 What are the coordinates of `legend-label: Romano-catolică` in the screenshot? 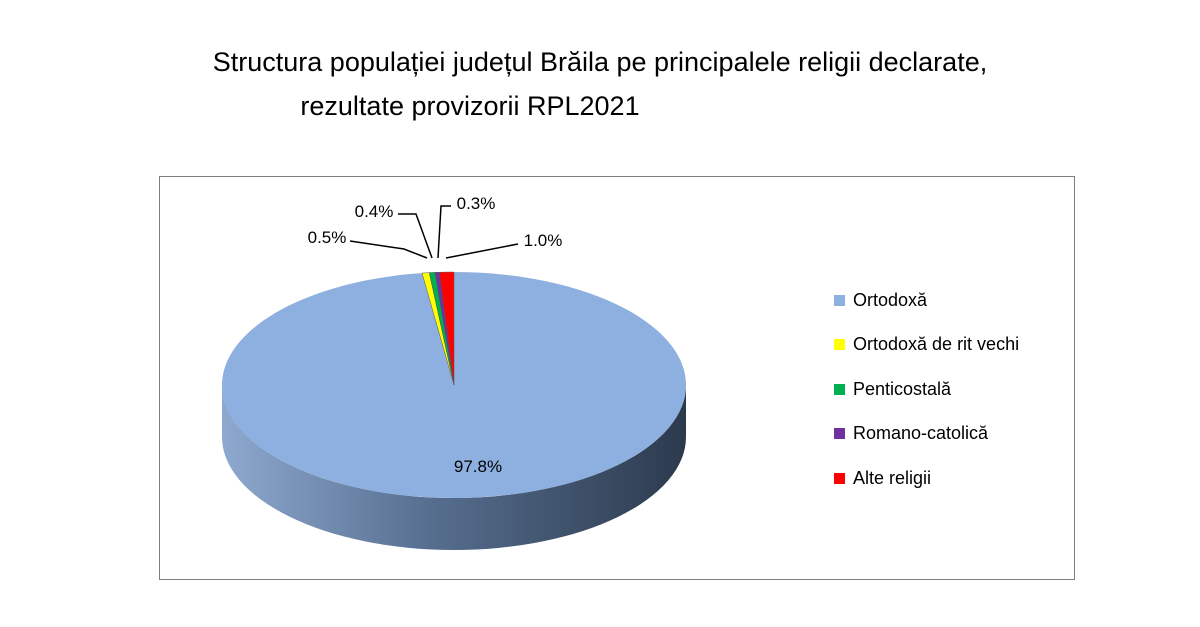 It's located at (921, 433).